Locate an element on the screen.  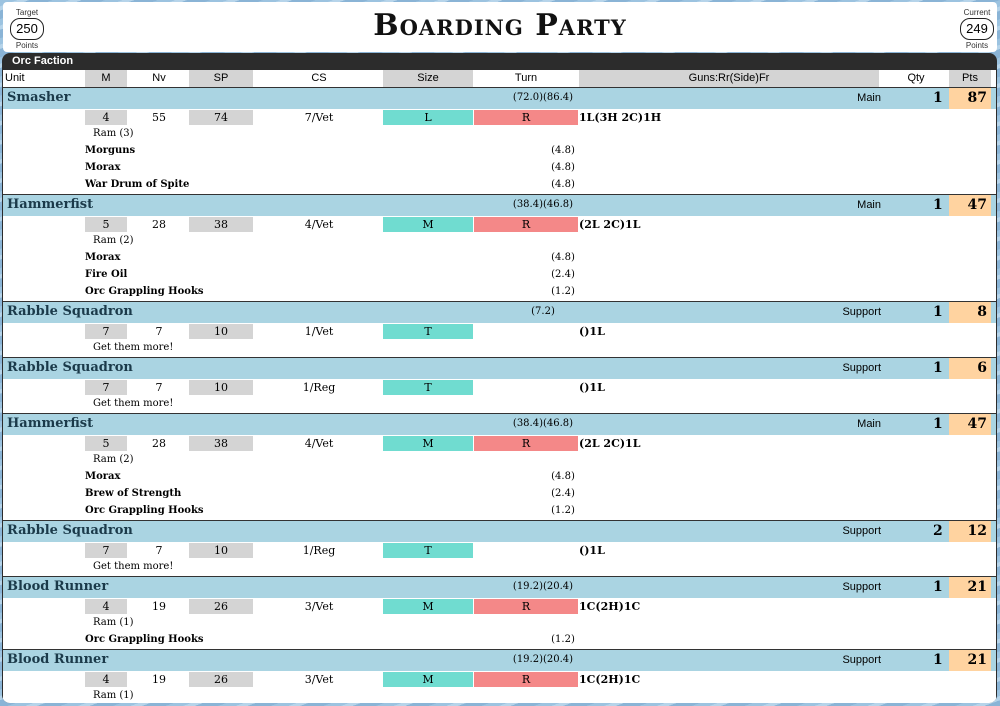
unit-points: 12 is located at coordinates (970, 531).